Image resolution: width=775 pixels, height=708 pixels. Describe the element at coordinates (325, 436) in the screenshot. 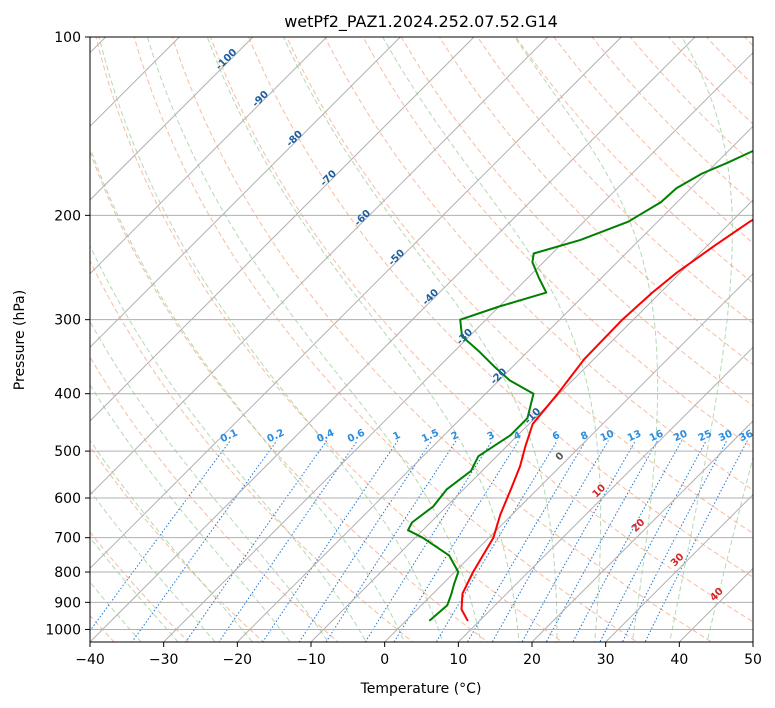

I see `mixing-ratio-label: 0.4` at that location.